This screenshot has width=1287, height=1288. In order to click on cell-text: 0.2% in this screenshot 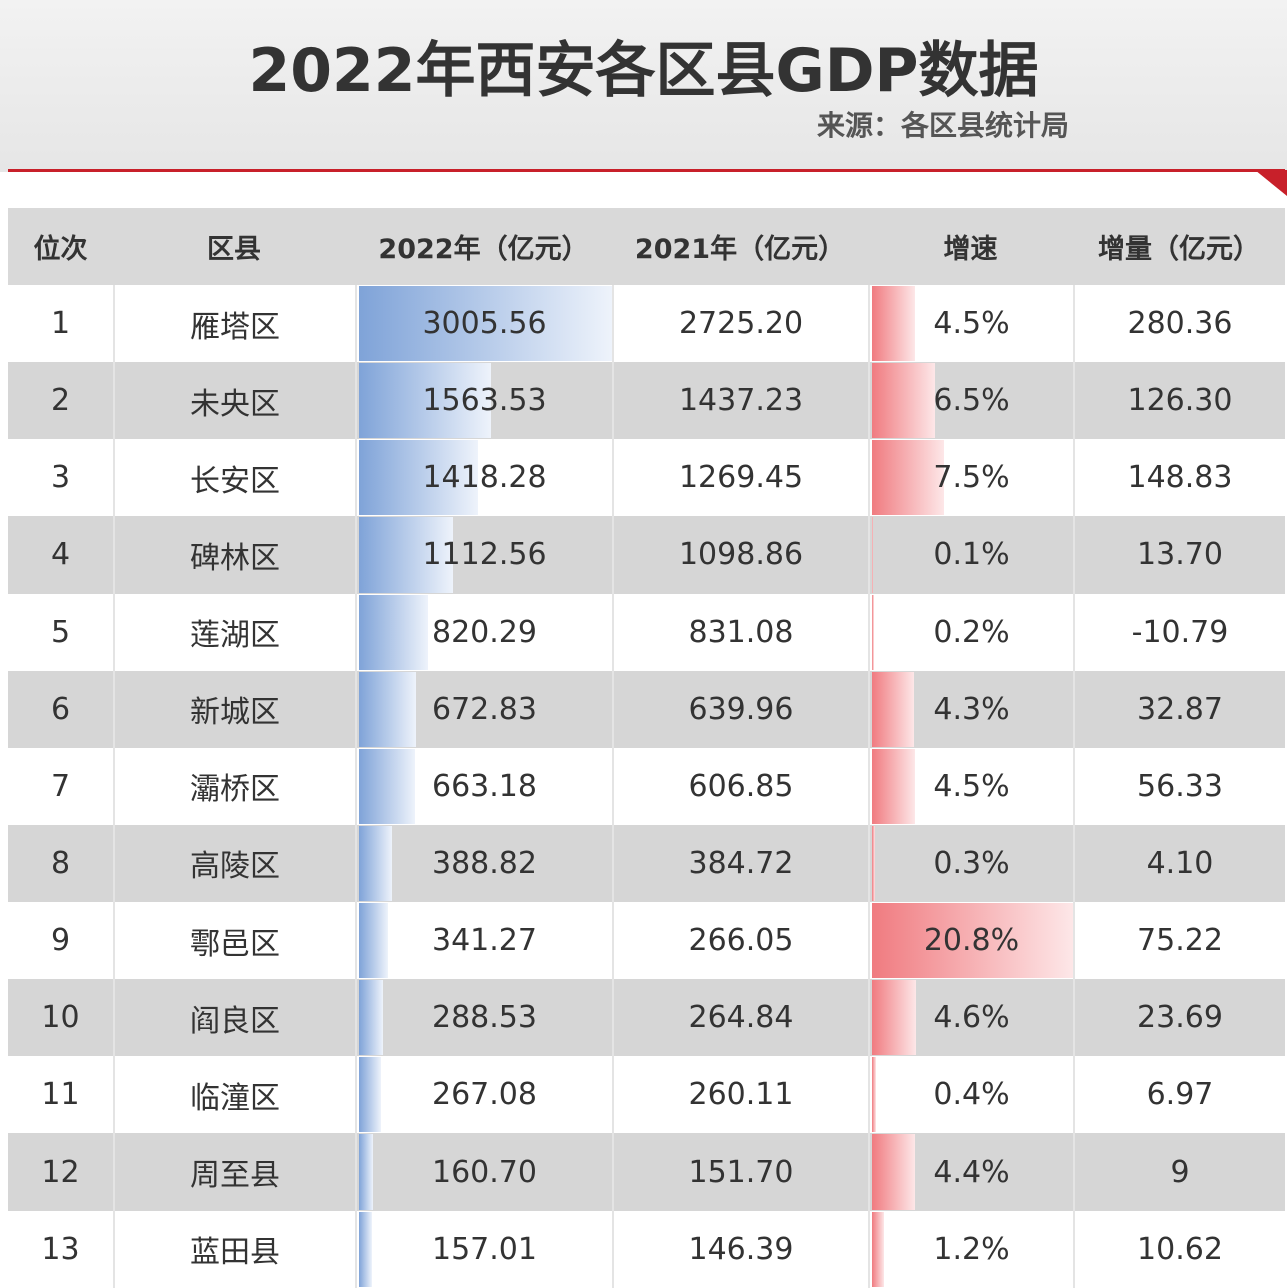, I will do `click(971, 632)`.